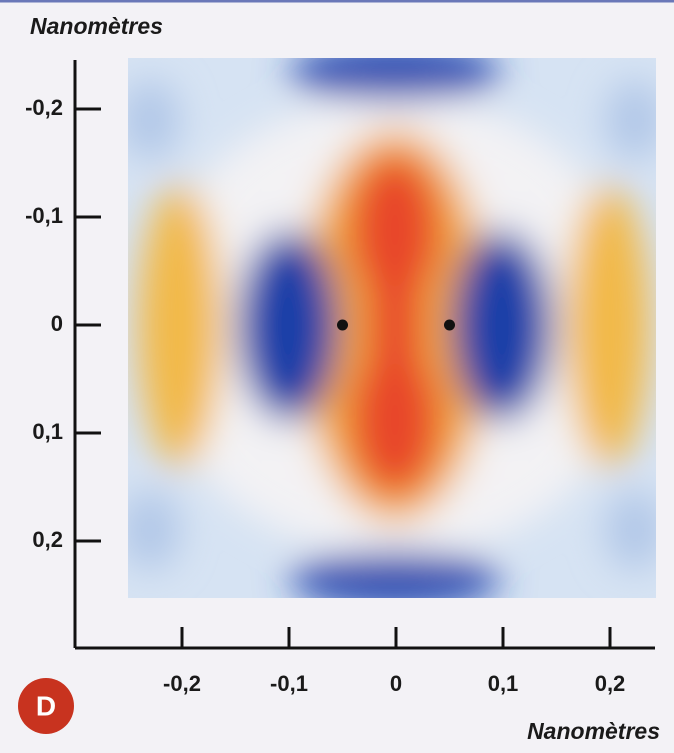 Image resolution: width=674 pixels, height=753 pixels. I want to click on badge-circle, so click(46, 706).